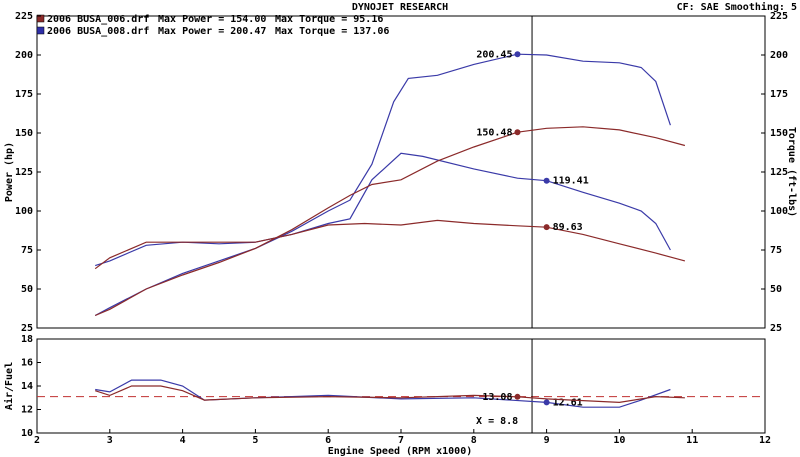 The width and height of the screenshot is (800, 457). What do you see at coordinates (255, 440) in the screenshot?
I see `x-tick-label: 5` at bounding box center [255, 440].